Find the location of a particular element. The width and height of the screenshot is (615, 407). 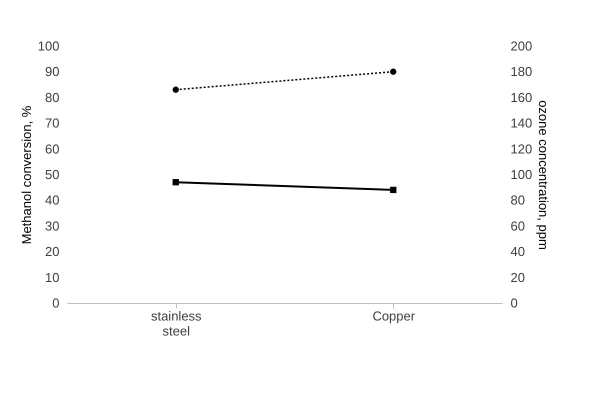

y2-tick-label: 180 is located at coordinates (521, 72).